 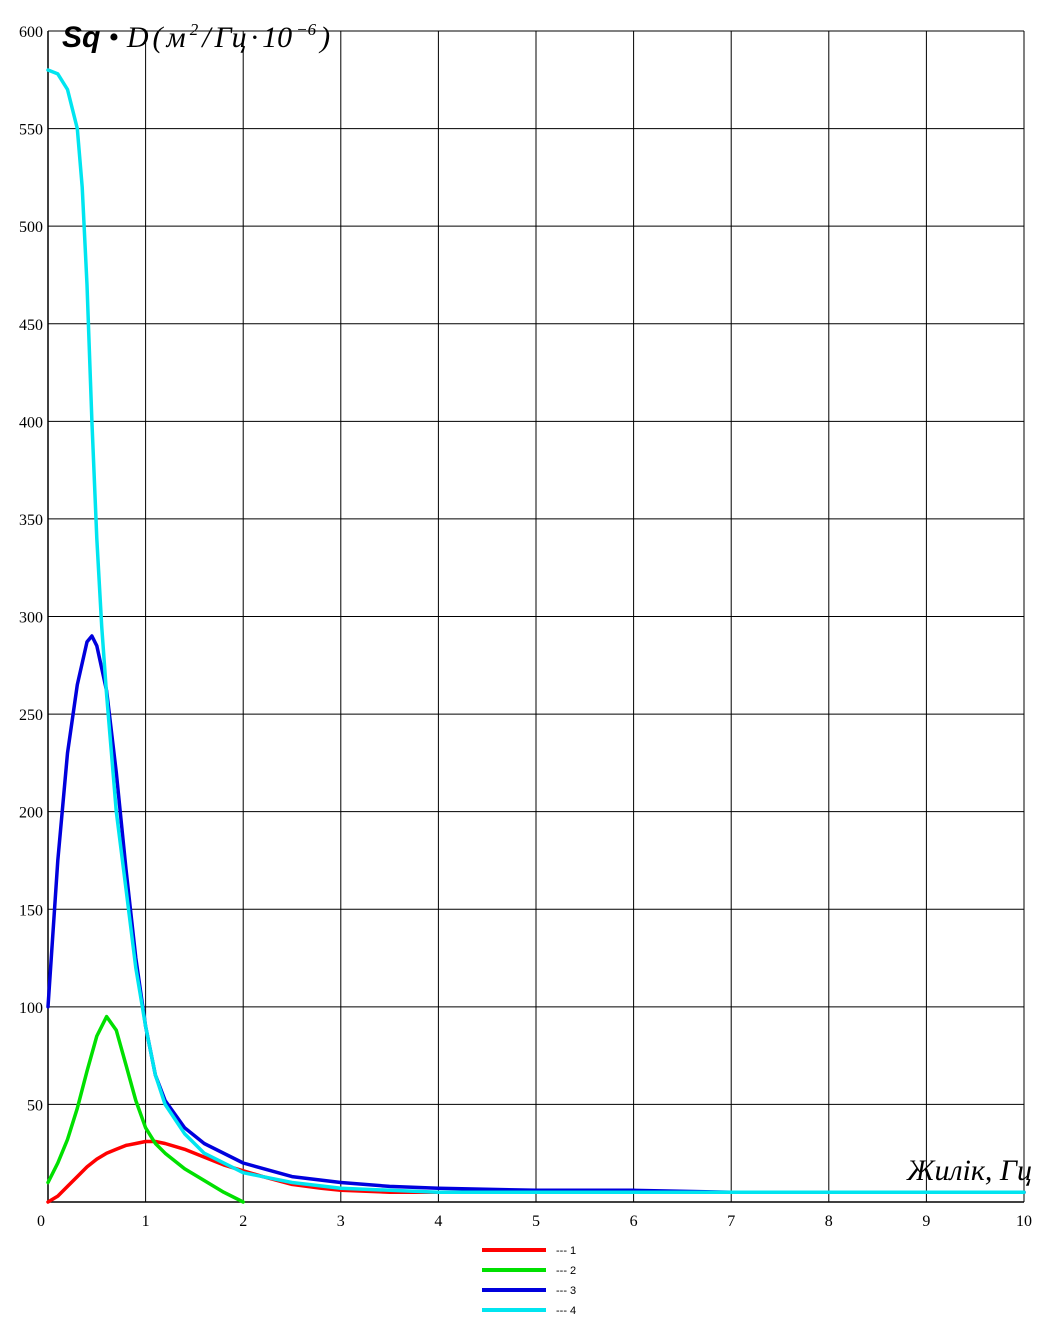 What do you see at coordinates (634, 1221) in the screenshot?
I see `x-tick-label-6: 6` at bounding box center [634, 1221].